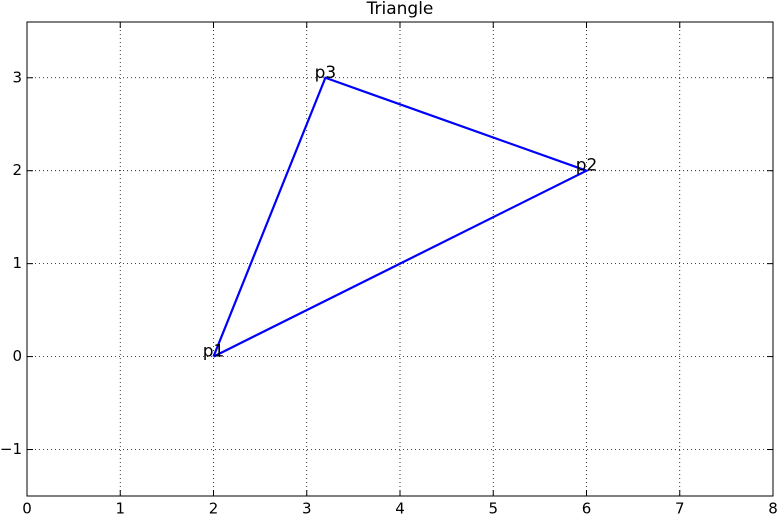  I want to click on x-tick-label: 7, so click(680, 507).